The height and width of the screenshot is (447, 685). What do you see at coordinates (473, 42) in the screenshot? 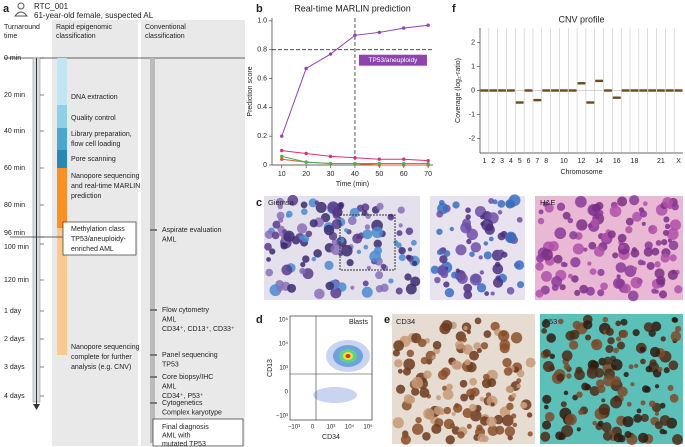
I see `y-tick-label: 2` at bounding box center [473, 42].